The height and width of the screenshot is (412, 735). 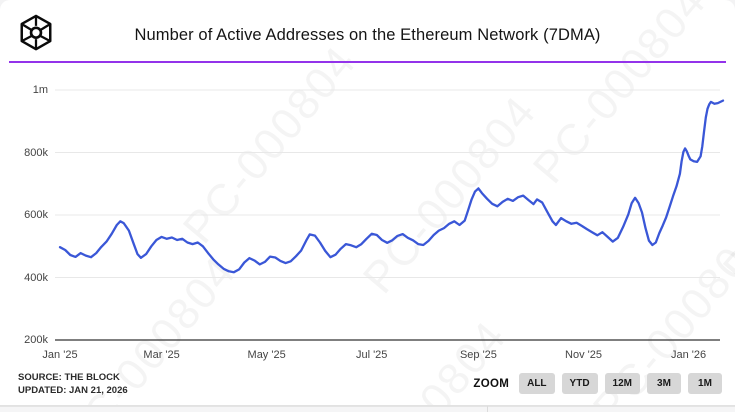 I want to click on y-axis-label: 600k, so click(x=36, y=215).